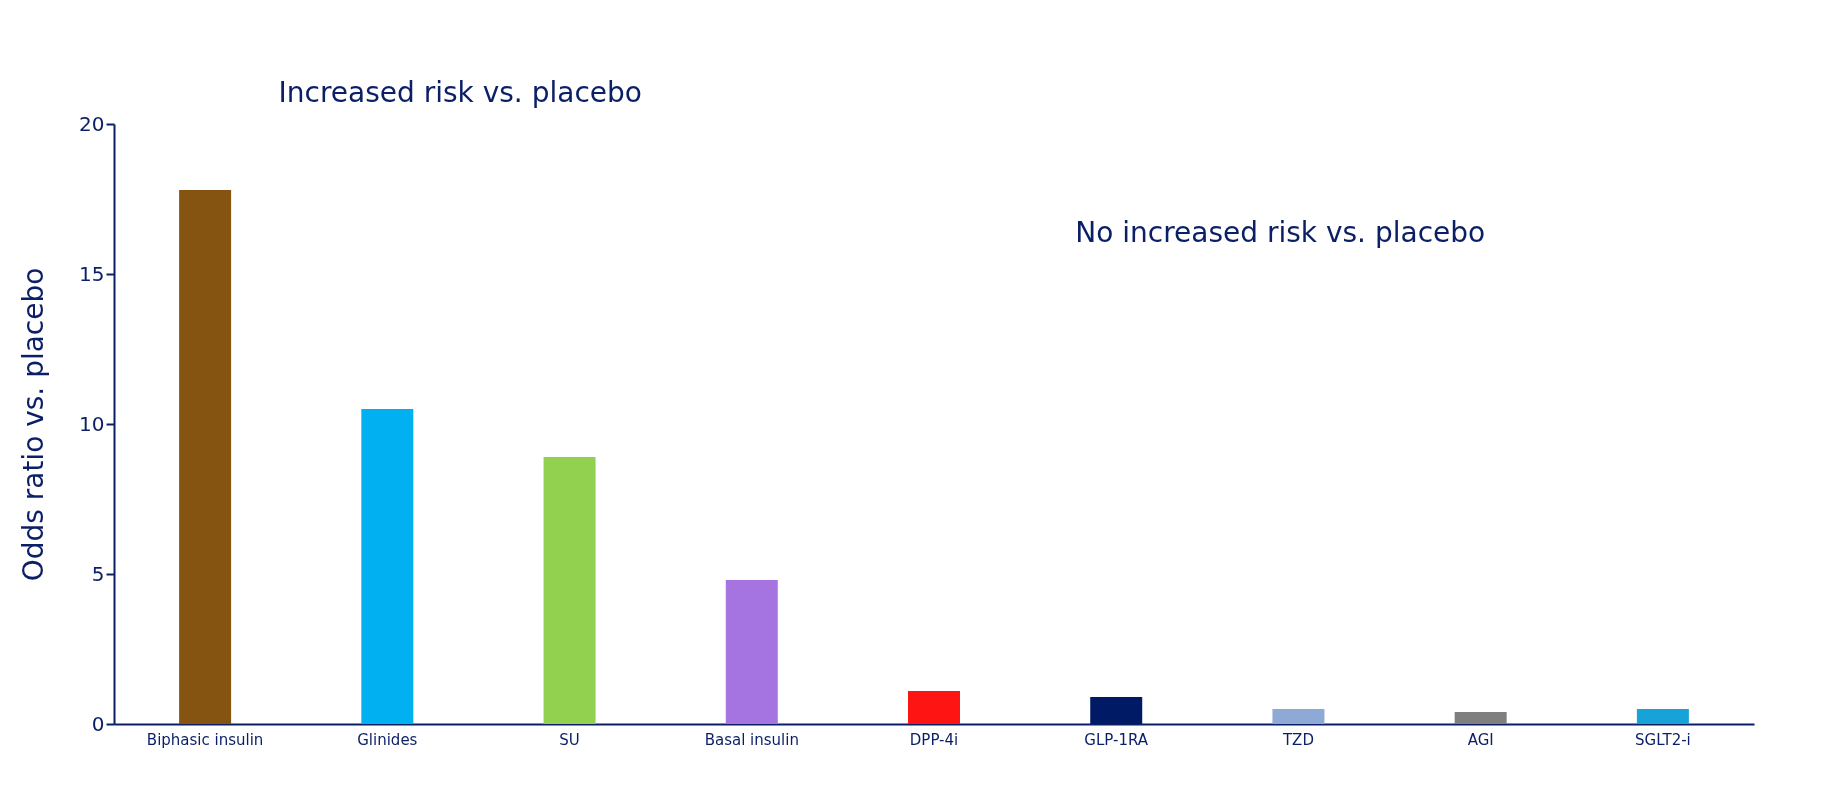  I want to click on y-tick-label: 0, so click(98, 723).